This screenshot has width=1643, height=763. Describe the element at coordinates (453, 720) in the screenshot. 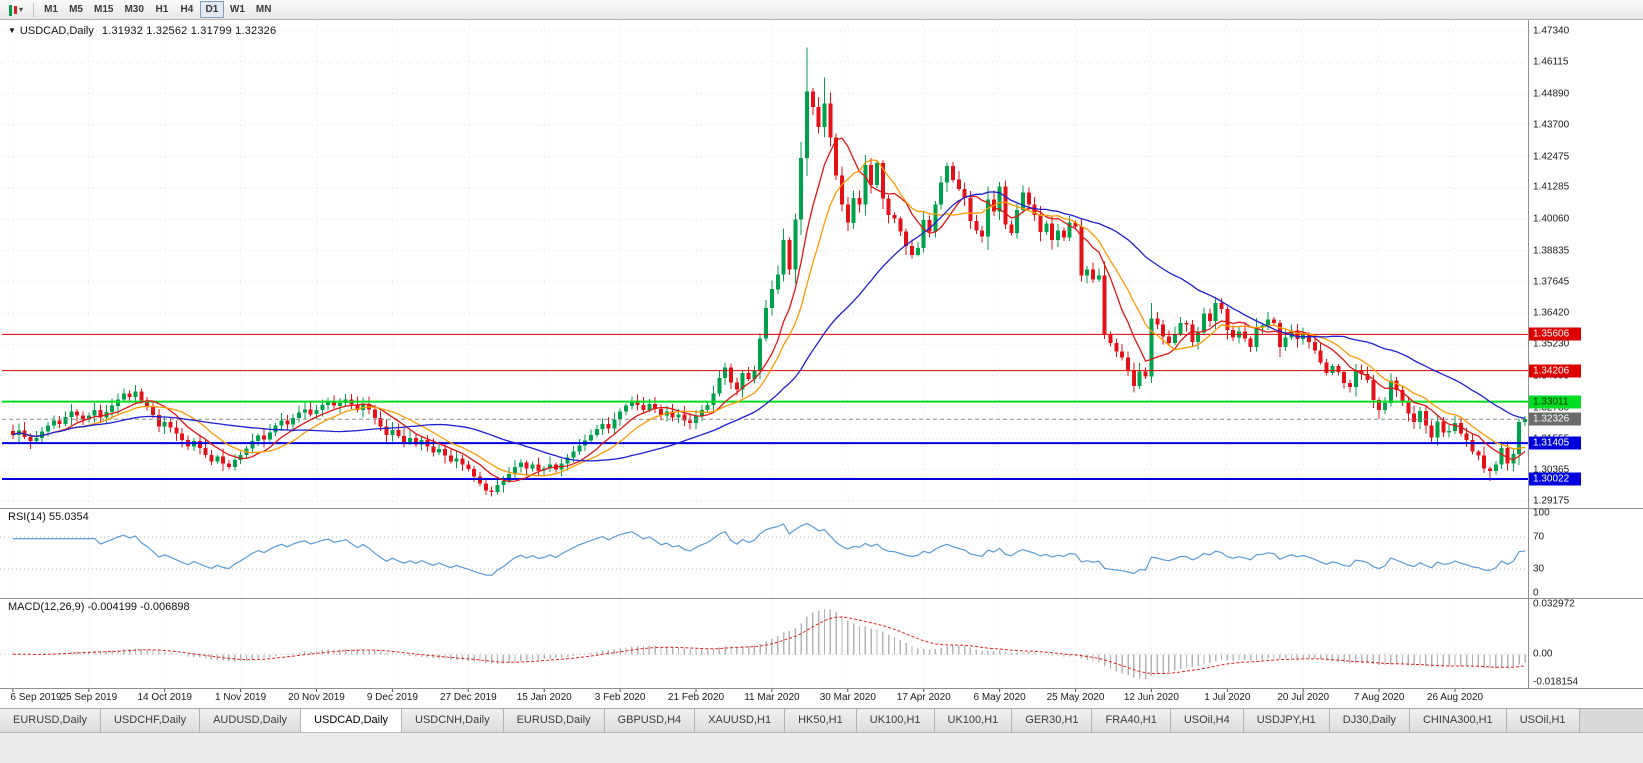

I see `chart-tab-usdcnh-daily: USDCNH,Daily` at that location.